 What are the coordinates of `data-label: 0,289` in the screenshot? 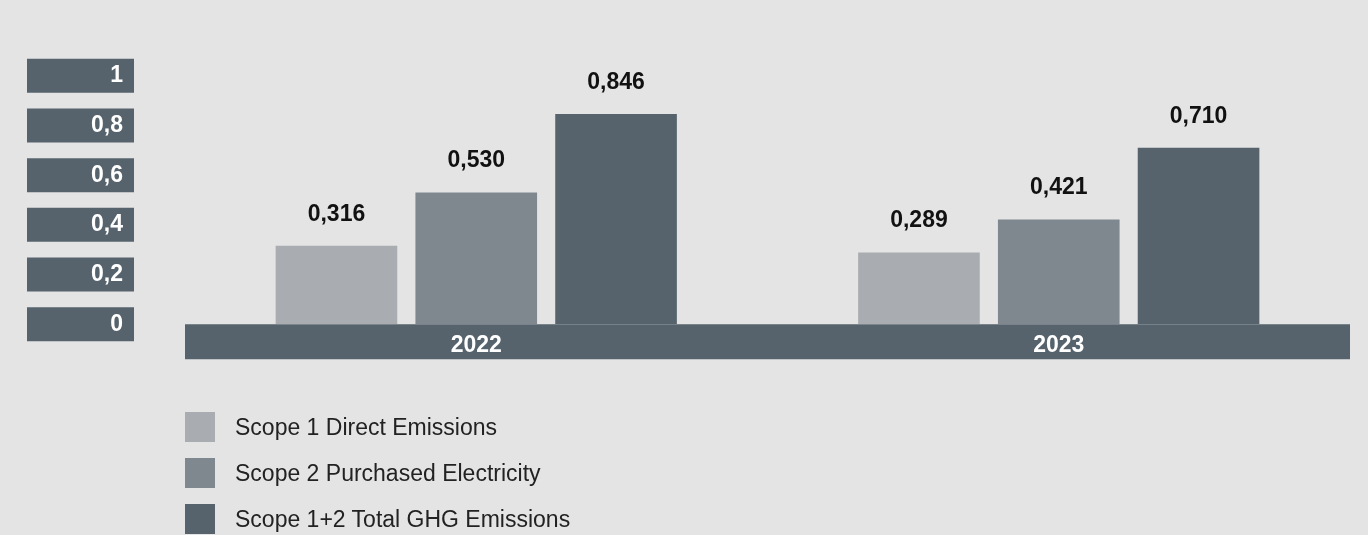 It's located at (919, 219).